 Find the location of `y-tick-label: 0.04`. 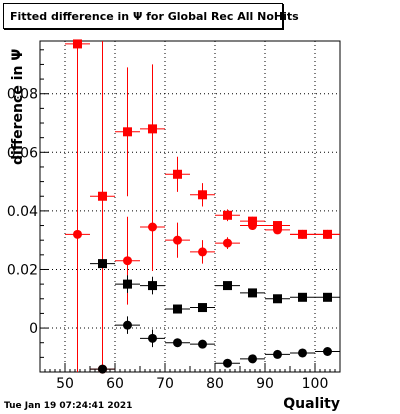

y-tick-label: 0.04 is located at coordinates (22, 212).